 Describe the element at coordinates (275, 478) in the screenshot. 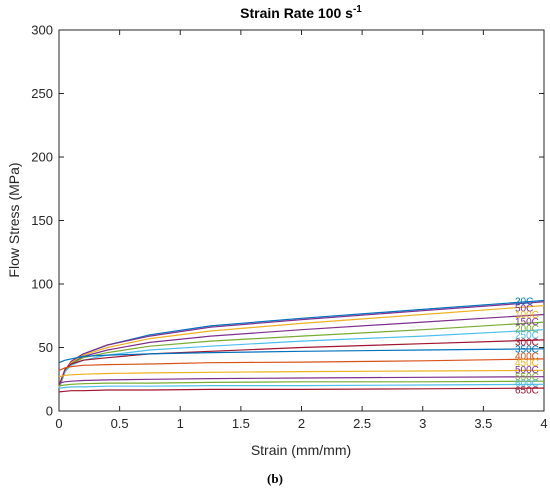

I see `figure-caption: (b)` at that location.